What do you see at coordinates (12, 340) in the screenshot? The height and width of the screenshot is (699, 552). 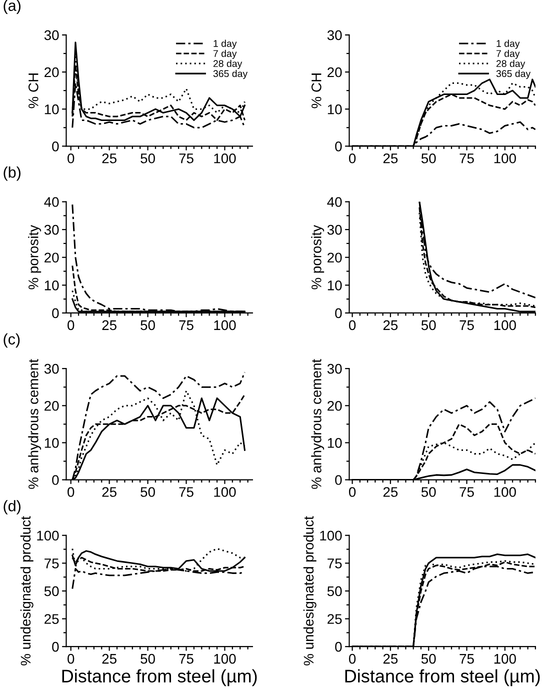 I see `chart-title: (c)` at bounding box center [12, 340].